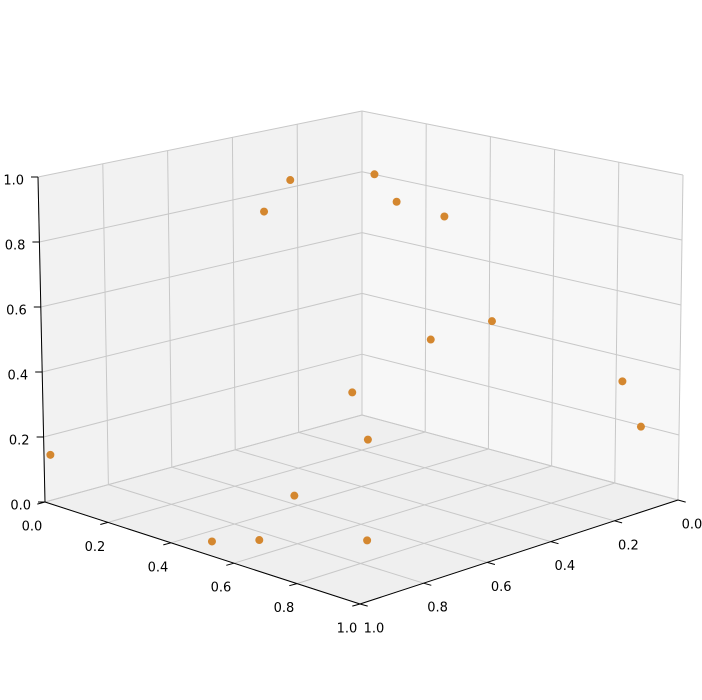 The image size is (702, 700). I want to click on y-tick-label: 0.8, so click(437, 608).